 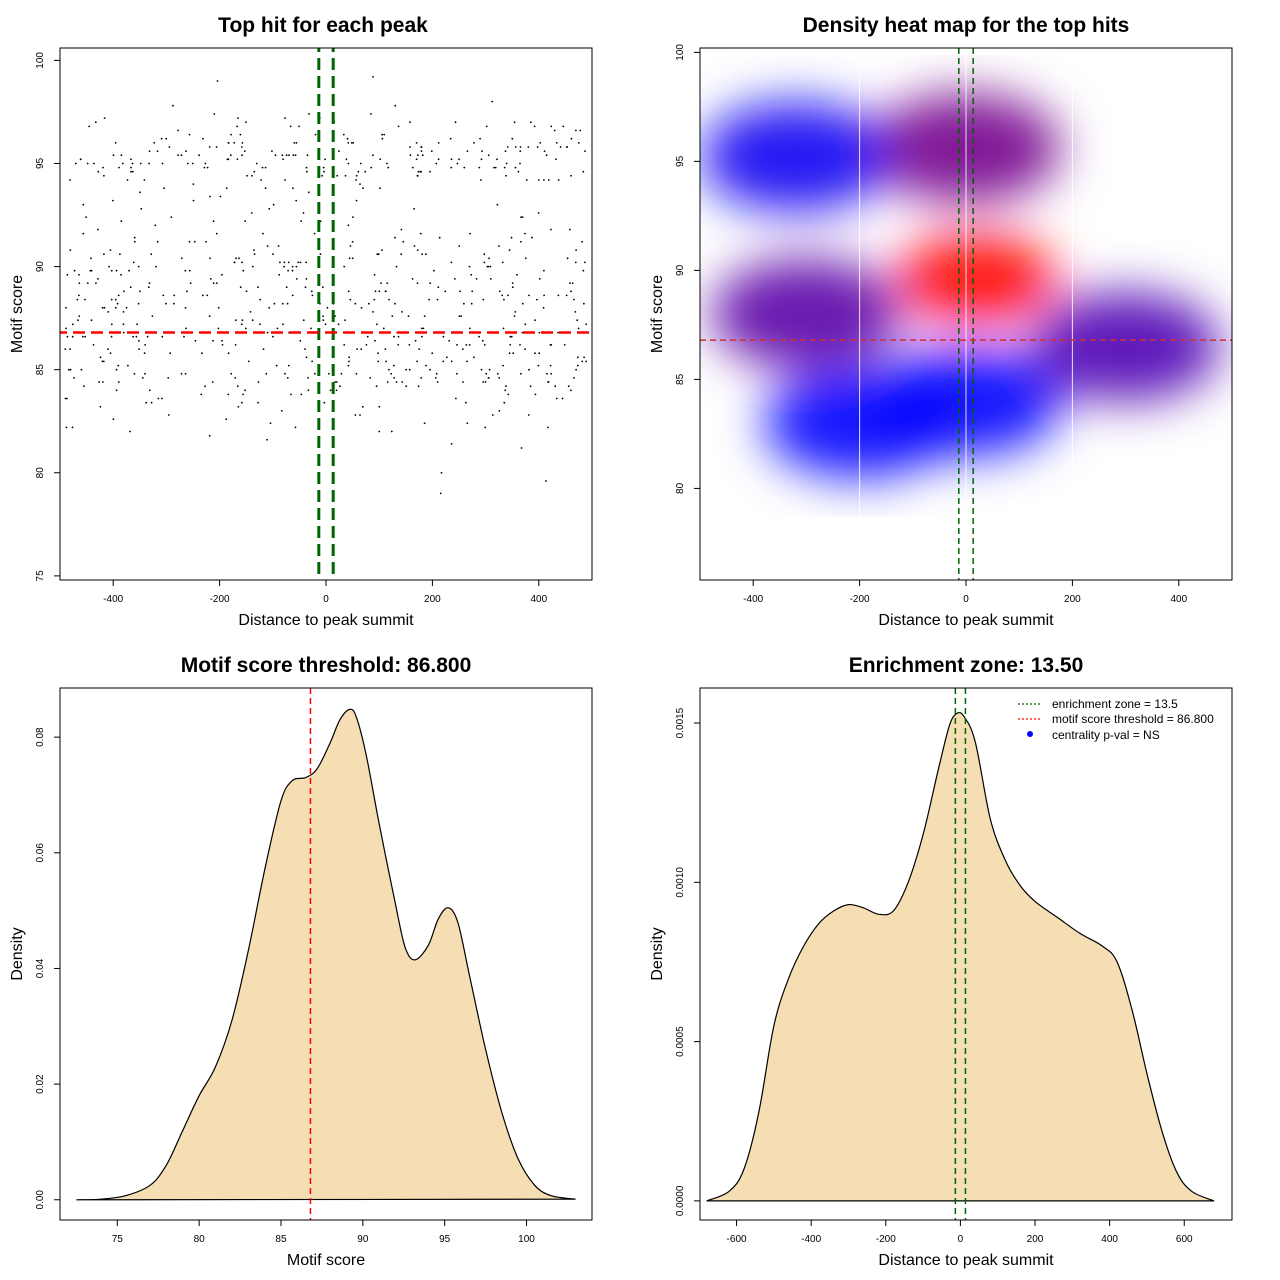 I want to click on scatter-y-tick-label: 85, so click(x=40, y=370).